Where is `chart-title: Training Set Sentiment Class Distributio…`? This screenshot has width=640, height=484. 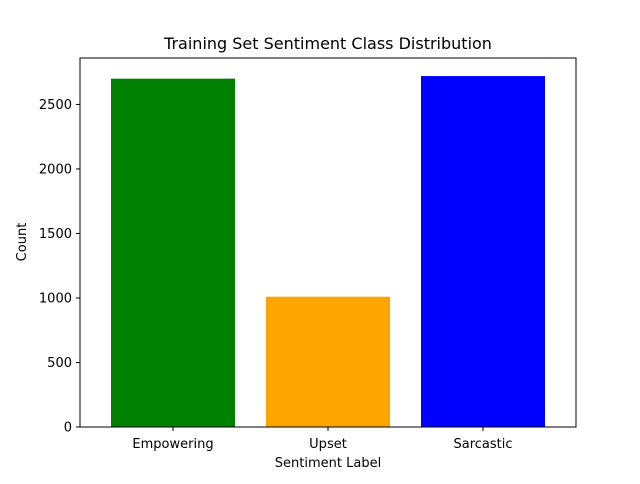
chart-title: Training Set Sentiment Class Distributio… is located at coordinates (327, 43).